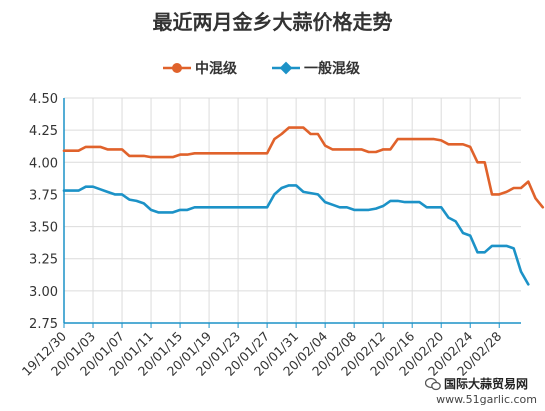 The height and width of the screenshot is (411, 545). Describe the element at coordinates (43, 292) in the screenshot. I see `y-tick-label: 3.00` at that location.